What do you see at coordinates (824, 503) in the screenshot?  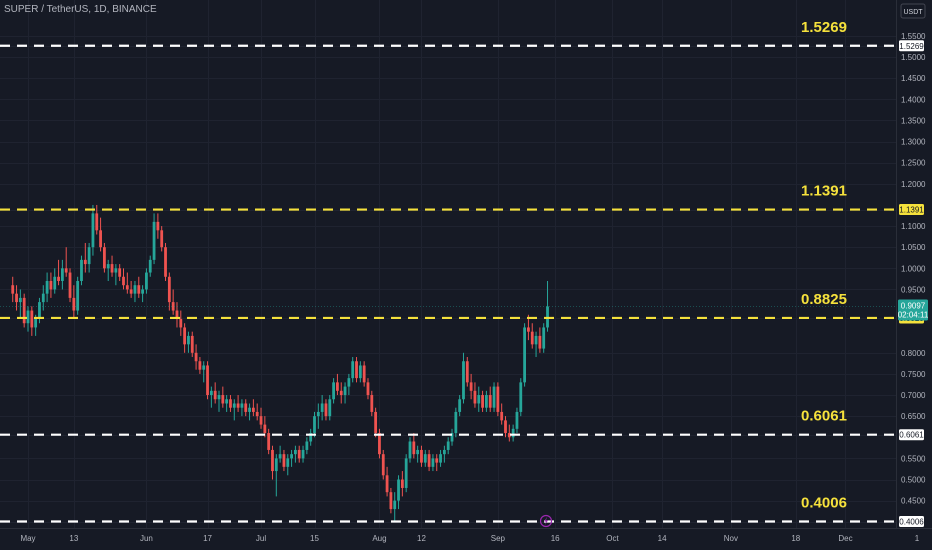 I see `level-label: 0.4006` at bounding box center [824, 503].